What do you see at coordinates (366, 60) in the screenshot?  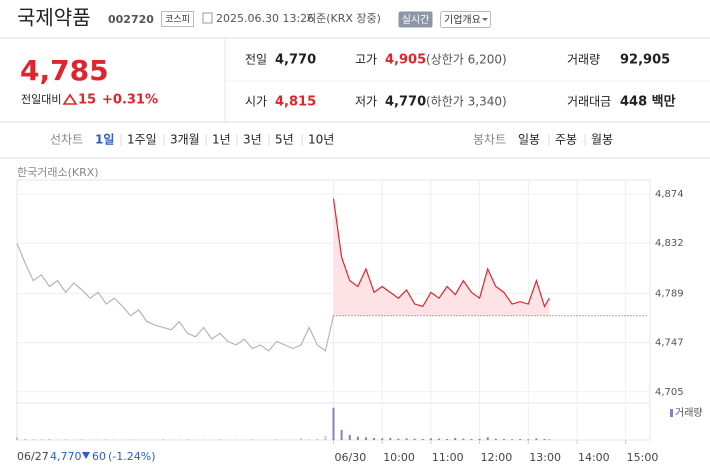 I see `summary-label: 고가` at bounding box center [366, 60].